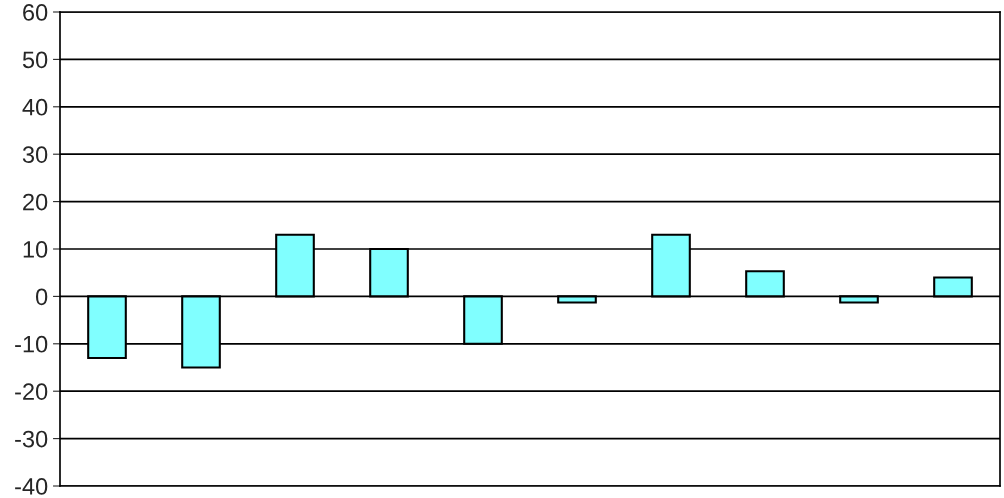  I want to click on y-tick-label: 10, so click(35, 249).